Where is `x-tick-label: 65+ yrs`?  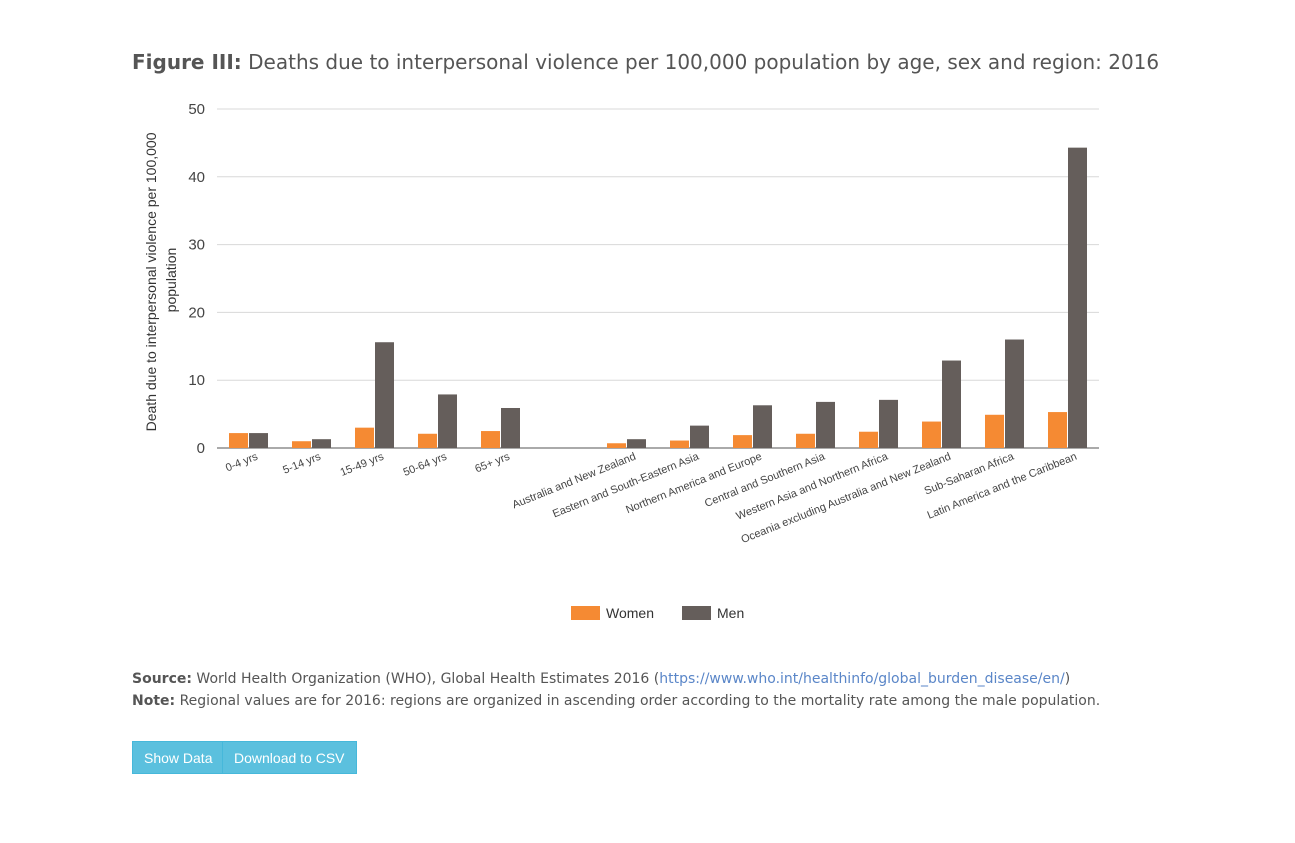 x-tick-label: 65+ yrs is located at coordinates (492, 462).